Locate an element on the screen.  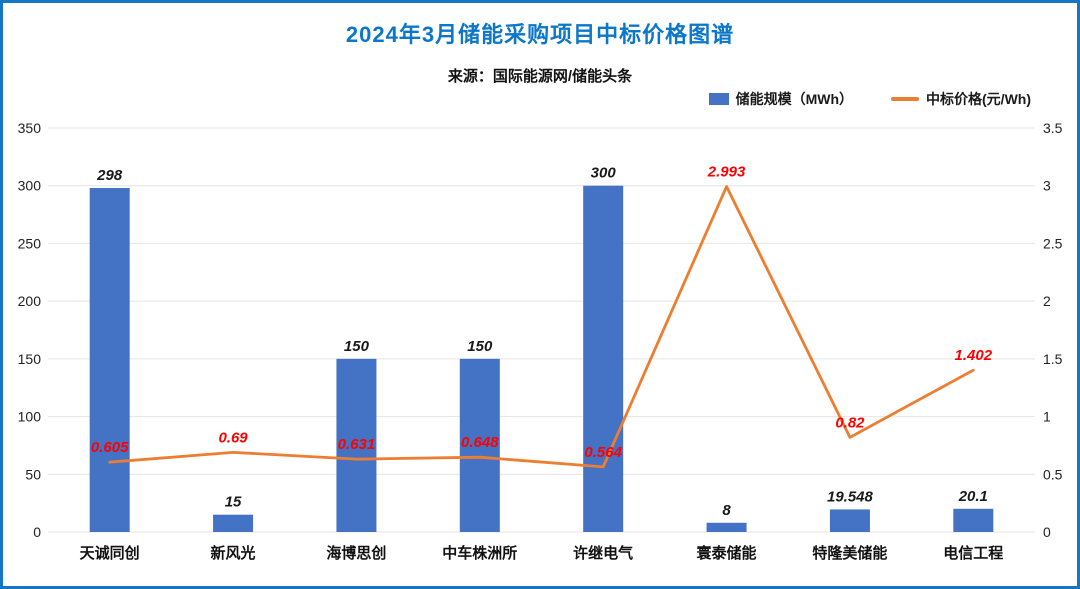
line-value-label: 0.564 is located at coordinates (603, 452).